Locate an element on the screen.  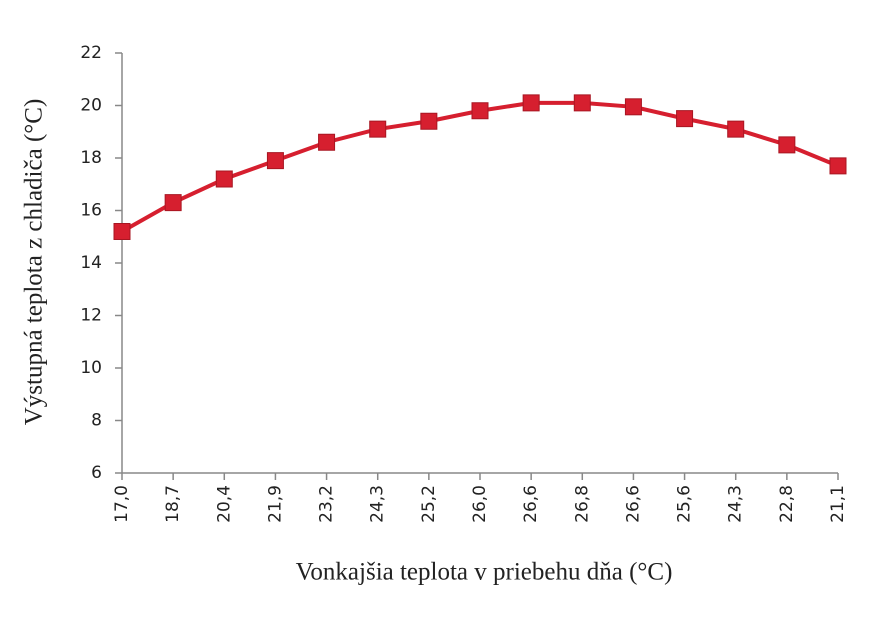
x-tick-label: 26,0 is located at coordinates (480, 504).